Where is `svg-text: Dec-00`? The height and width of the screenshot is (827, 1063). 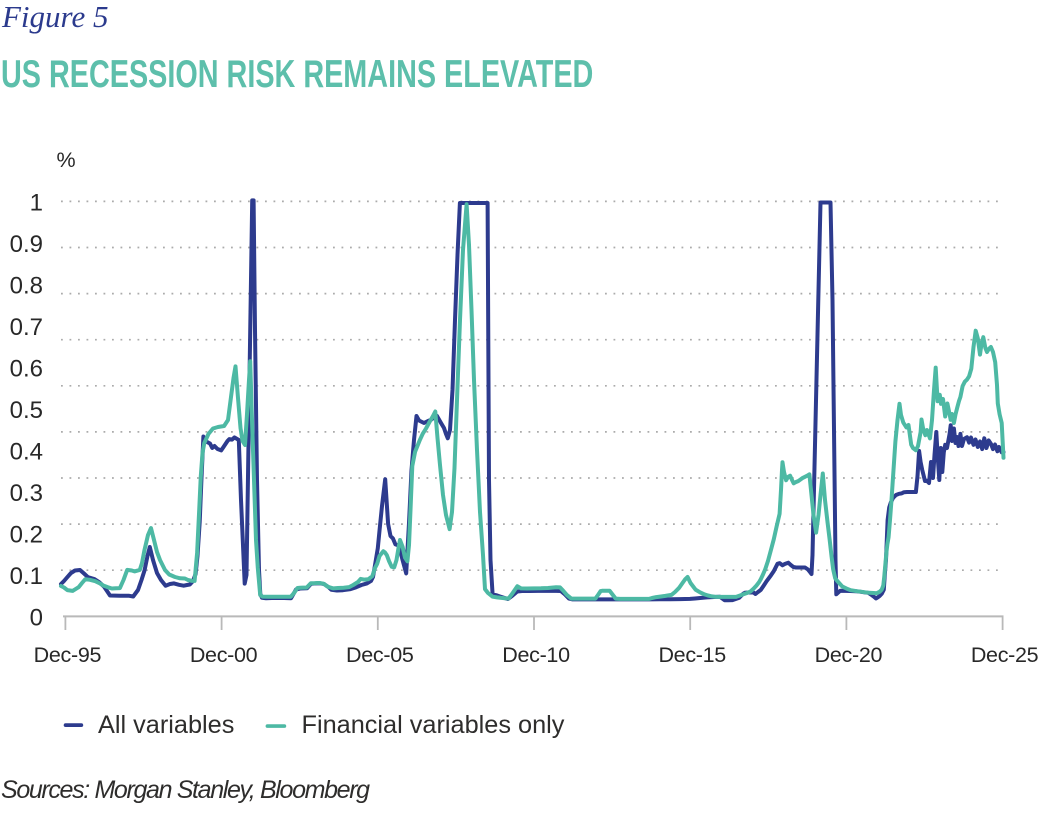 svg-text: Dec-00 is located at coordinates (224, 655).